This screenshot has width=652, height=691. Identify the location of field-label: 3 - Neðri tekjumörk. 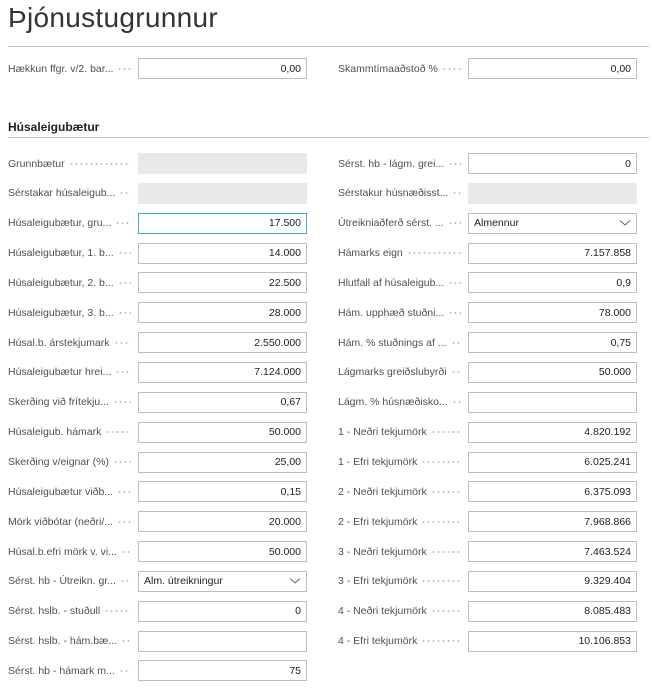
(401, 552).